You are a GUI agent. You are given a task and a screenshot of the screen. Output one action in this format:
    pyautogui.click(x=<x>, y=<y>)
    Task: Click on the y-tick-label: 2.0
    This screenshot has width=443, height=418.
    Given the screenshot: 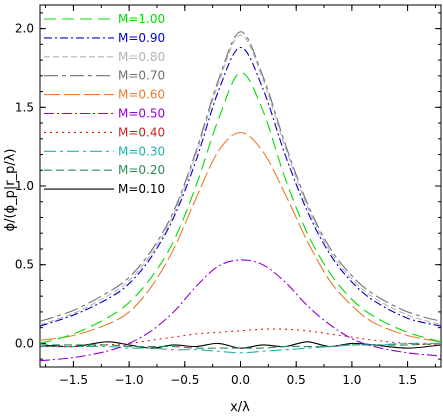 What is the action you would take?
    pyautogui.click(x=24, y=29)
    